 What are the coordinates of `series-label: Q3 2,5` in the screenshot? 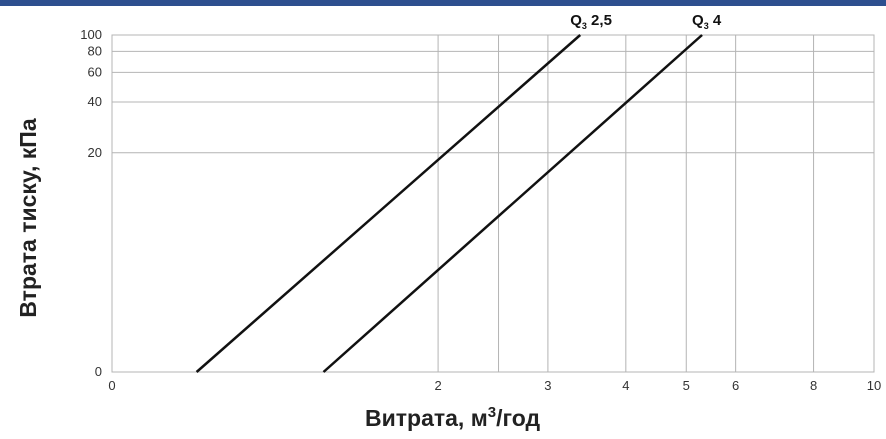 It's located at (591, 21).